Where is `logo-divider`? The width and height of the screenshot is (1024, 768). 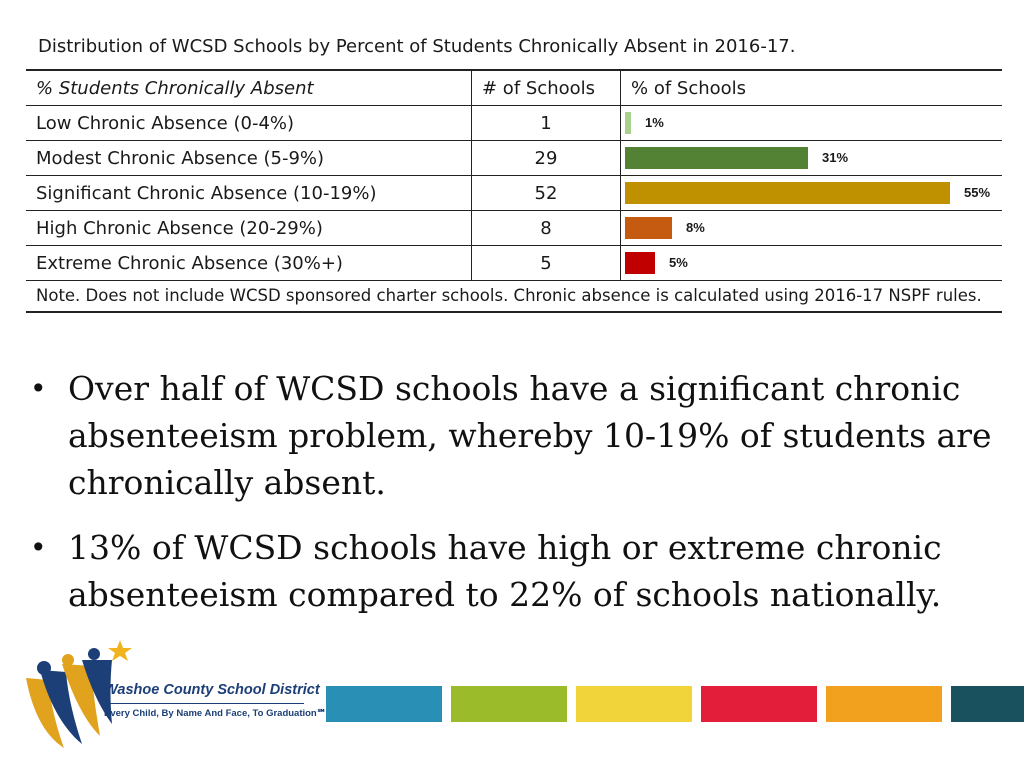
logo-divider is located at coordinates (204, 703).